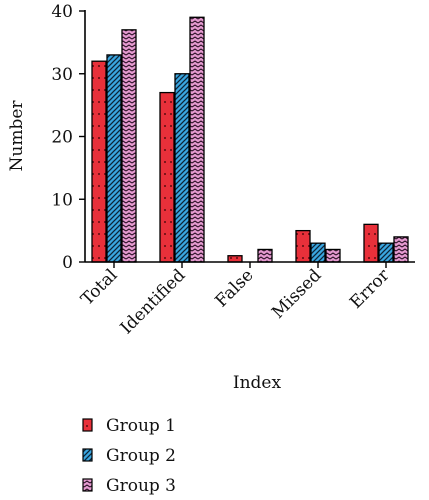 The height and width of the screenshot is (500, 429). Describe the element at coordinates (62, 138) in the screenshot. I see `y-tick-label: 20` at that location.